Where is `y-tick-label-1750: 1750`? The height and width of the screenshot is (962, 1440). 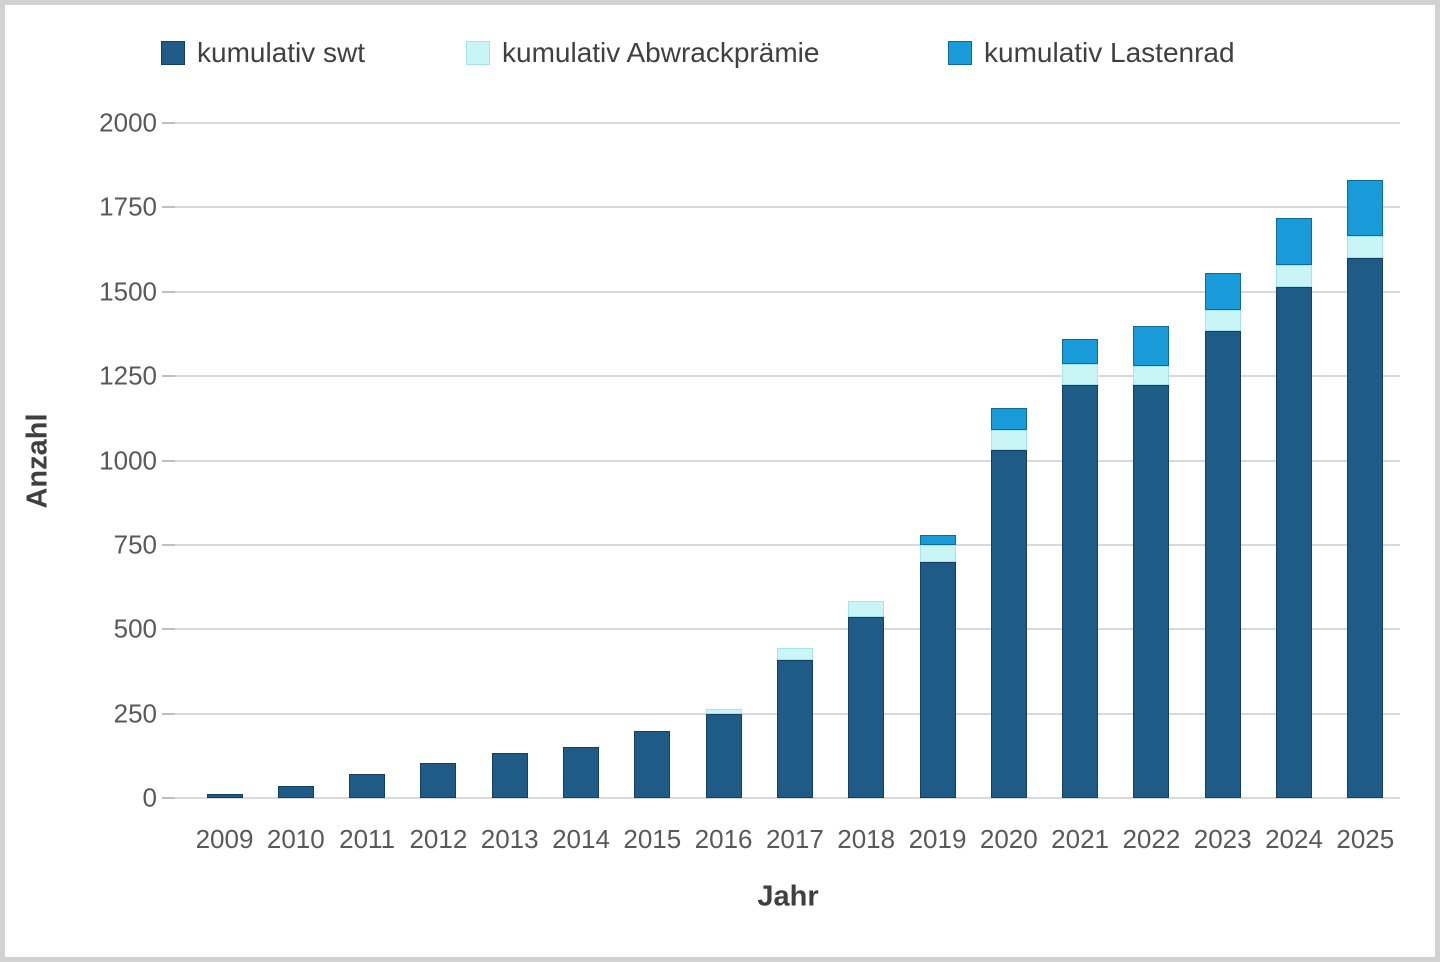
y-tick-label-1750: 1750 is located at coordinates (128, 206).